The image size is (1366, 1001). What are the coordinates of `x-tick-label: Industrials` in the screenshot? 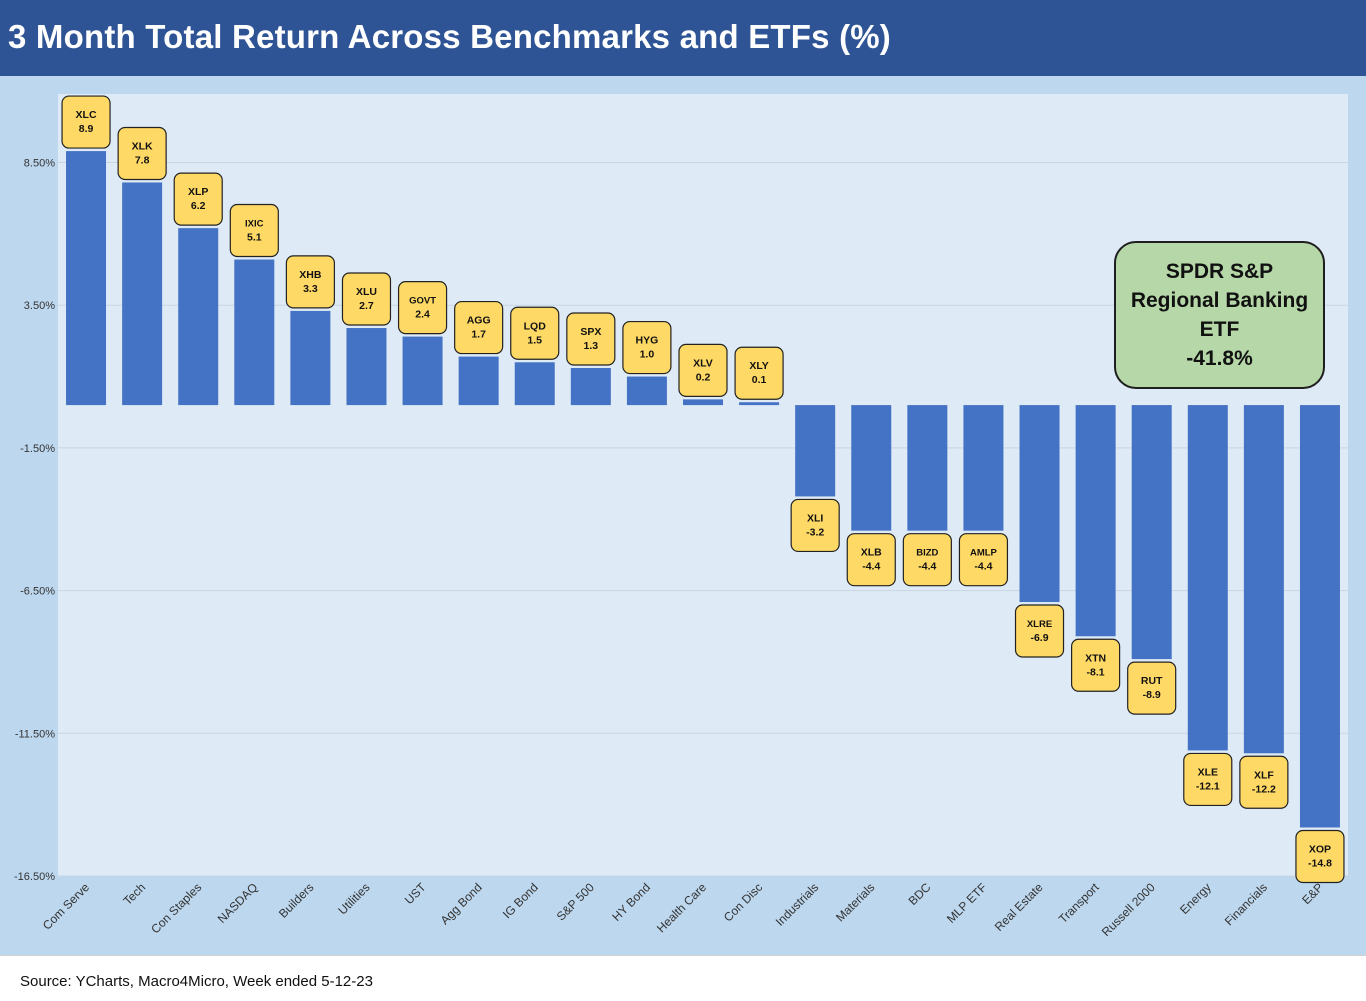 It's located at (797, 904).